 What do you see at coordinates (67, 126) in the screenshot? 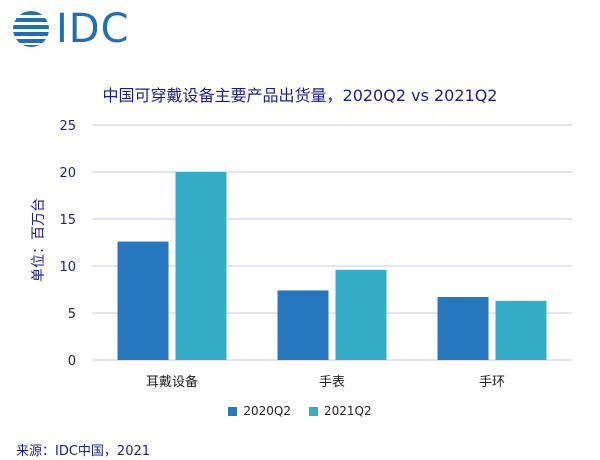
I see `y-tick-label: 25` at bounding box center [67, 126].